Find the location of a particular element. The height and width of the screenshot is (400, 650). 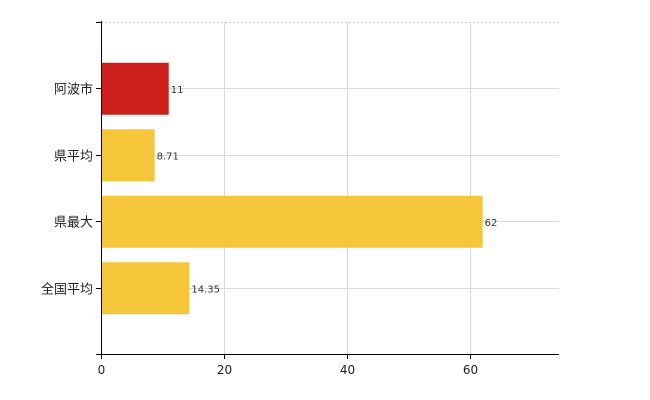

x-tick-label: 0 is located at coordinates (102, 370).